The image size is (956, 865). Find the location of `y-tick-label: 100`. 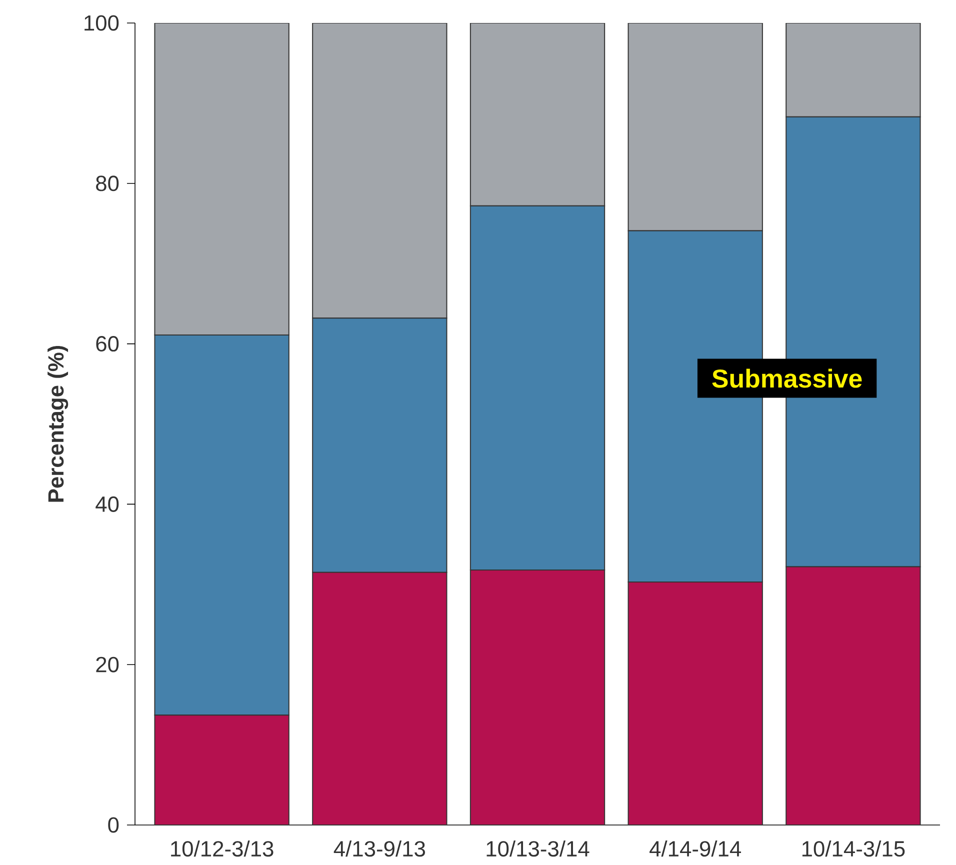

y-tick-label: 100 is located at coordinates (101, 23).